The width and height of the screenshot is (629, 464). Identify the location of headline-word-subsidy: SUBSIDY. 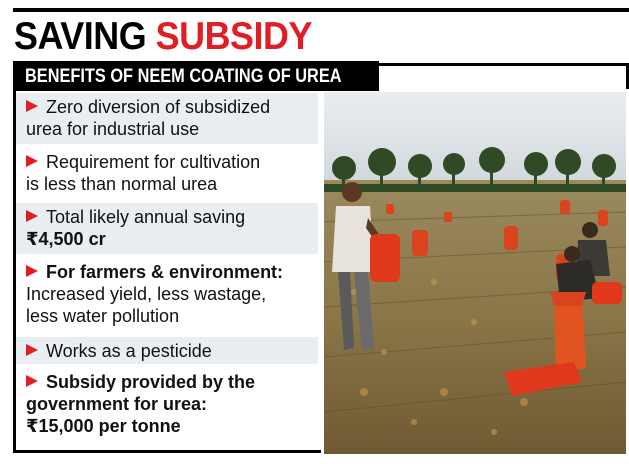
(234, 36).